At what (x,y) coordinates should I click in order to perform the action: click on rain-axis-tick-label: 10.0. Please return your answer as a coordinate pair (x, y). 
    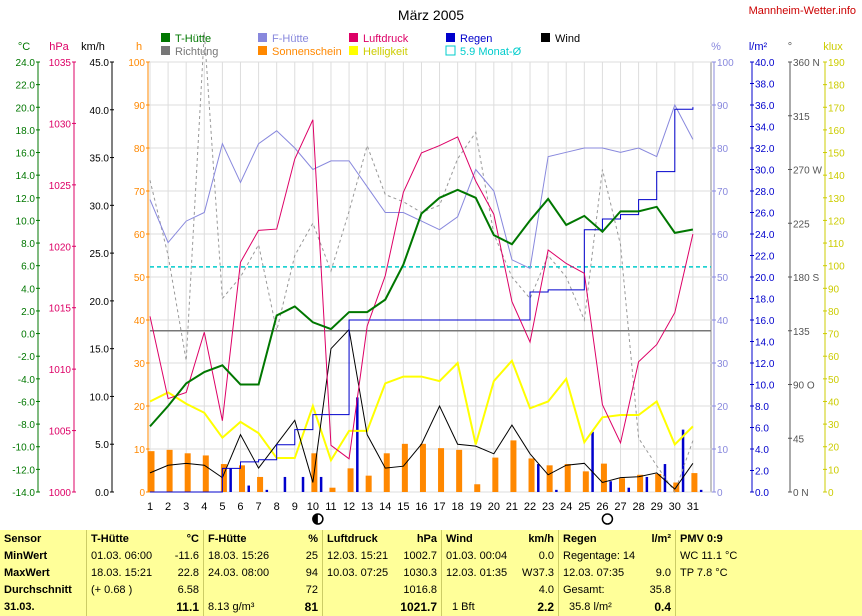
    Looking at the image, I should click on (765, 386).